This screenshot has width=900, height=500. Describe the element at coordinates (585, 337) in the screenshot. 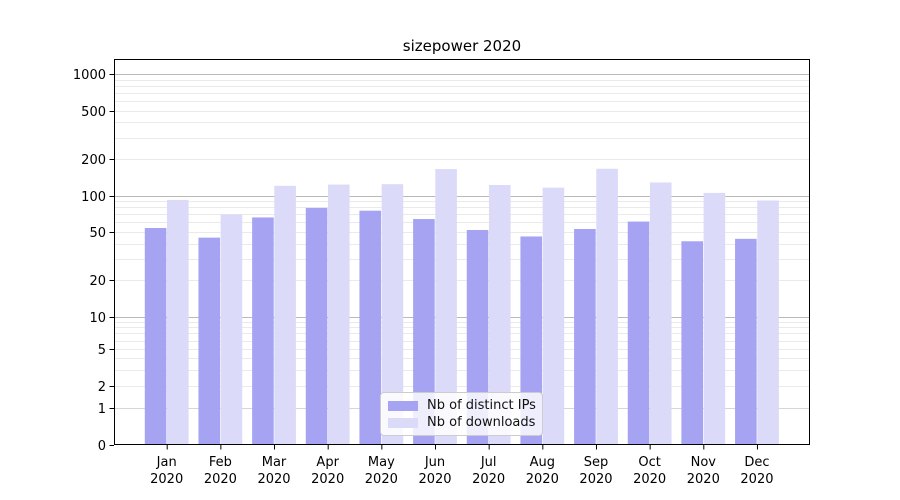

I see `bar-nb-of-distinct-ips-sep-2020` at that location.